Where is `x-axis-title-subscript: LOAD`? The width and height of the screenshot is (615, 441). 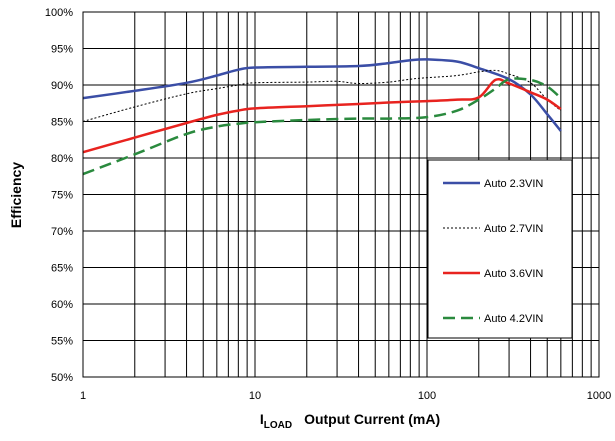 x-axis-title-subscript: LOAD is located at coordinates (278, 425).